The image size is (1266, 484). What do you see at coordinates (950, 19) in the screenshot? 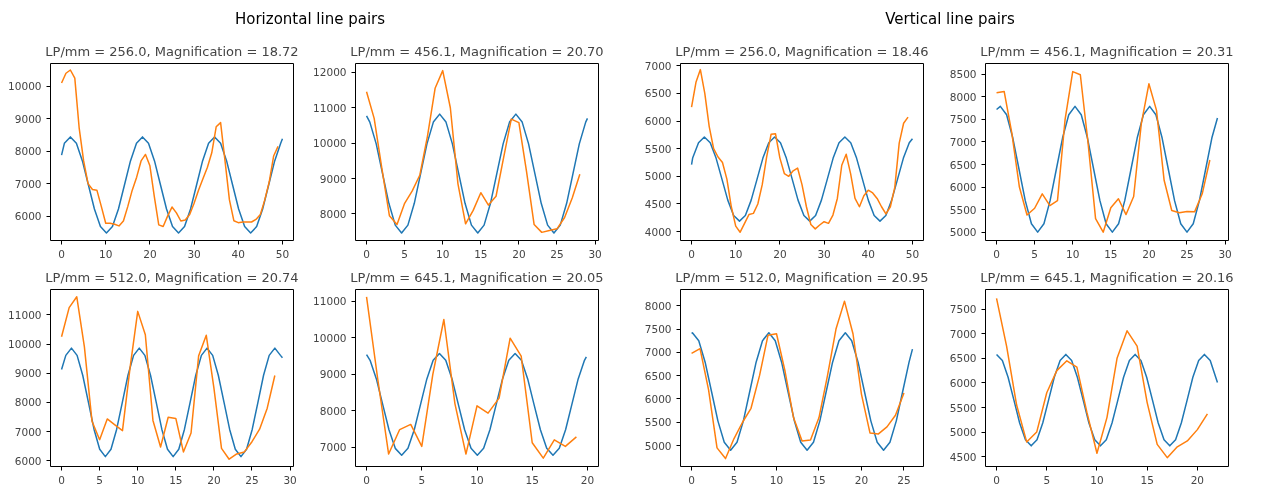
I see `text: Vertical line pairs` at bounding box center [950, 19].